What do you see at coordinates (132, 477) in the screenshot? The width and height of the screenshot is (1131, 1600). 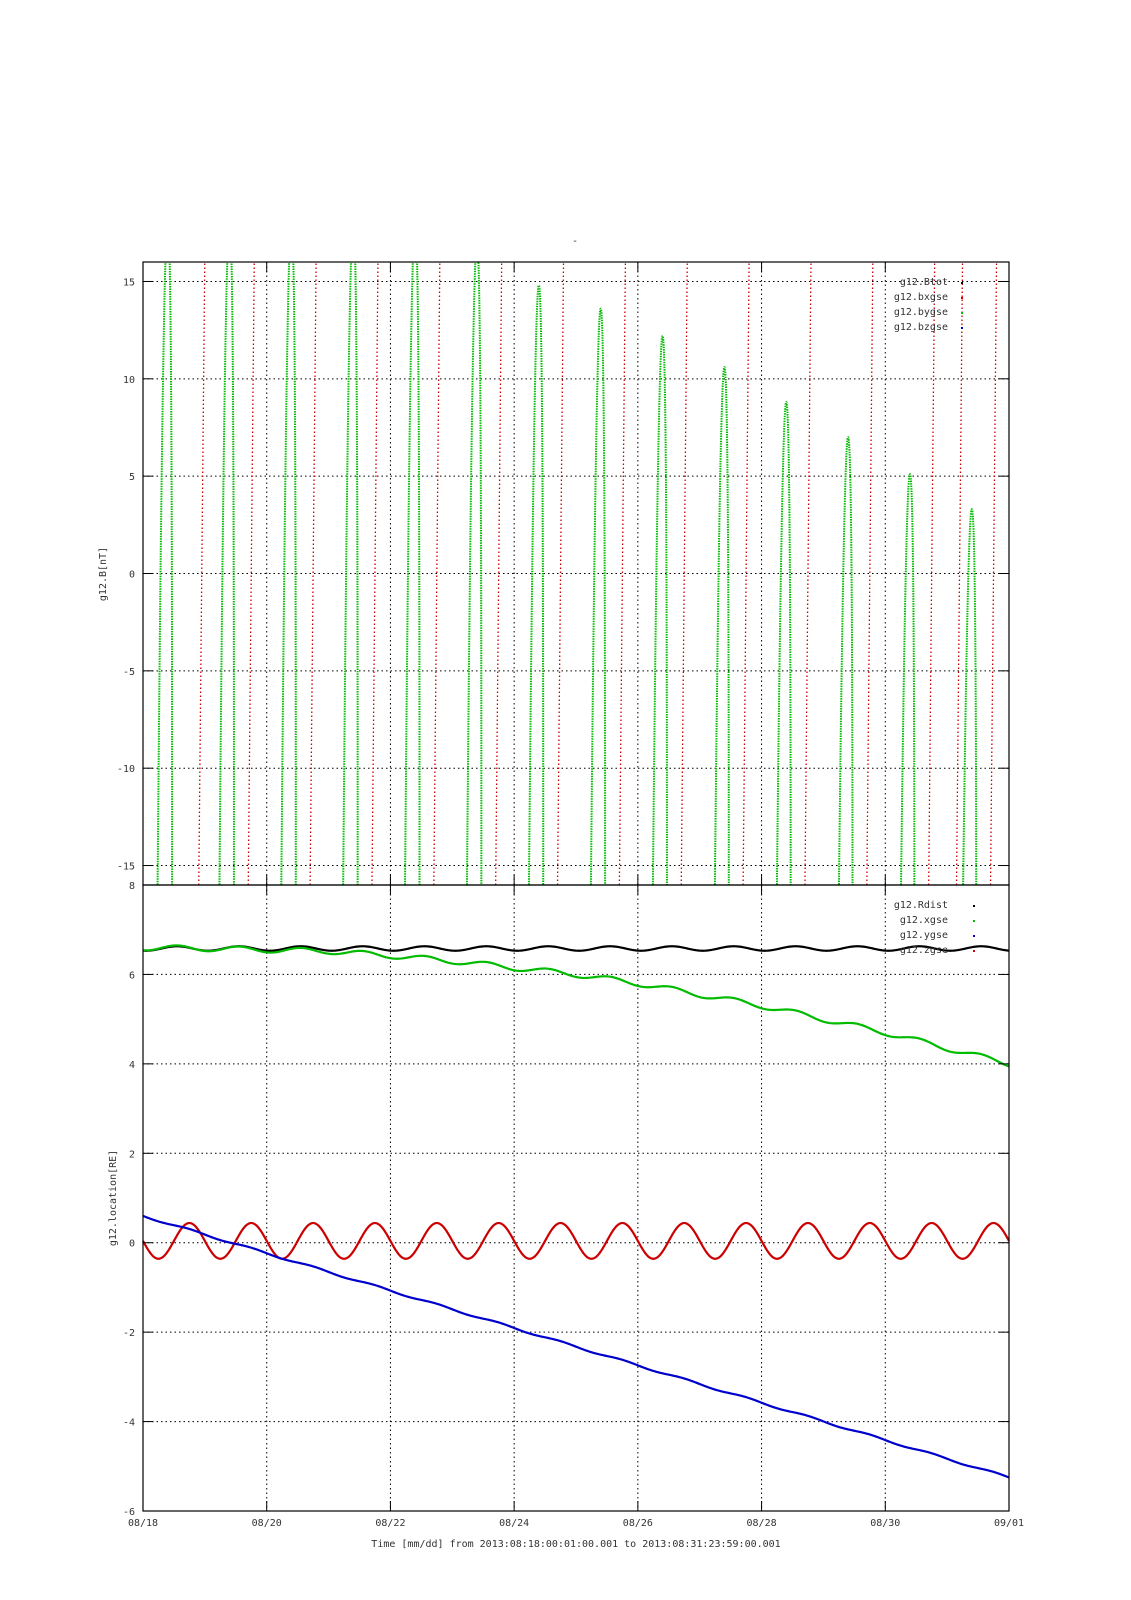 I see `panel-1-ytick-label: 5` at bounding box center [132, 477].